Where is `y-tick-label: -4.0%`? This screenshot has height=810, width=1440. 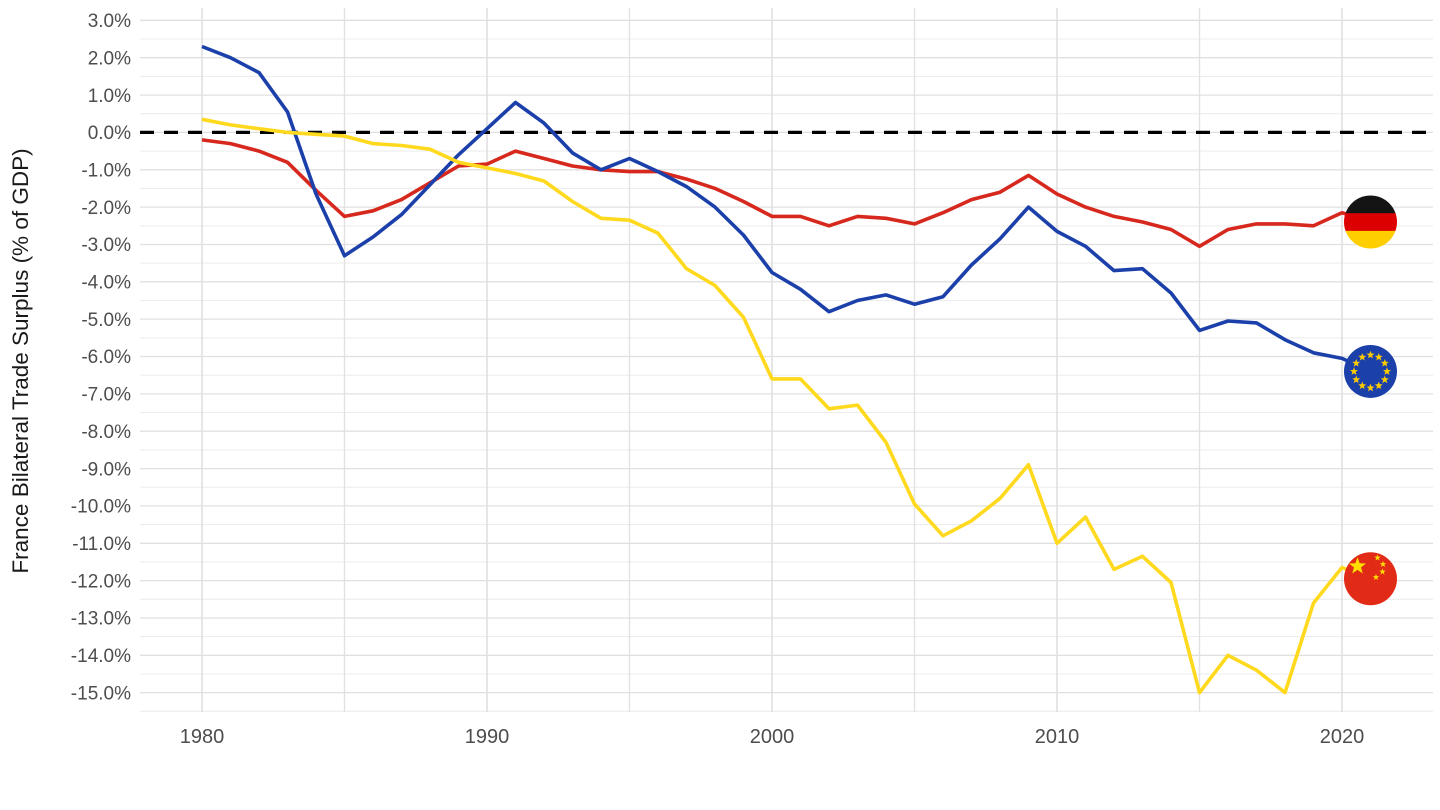
y-tick-label: -4.0% is located at coordinates (106, 283).